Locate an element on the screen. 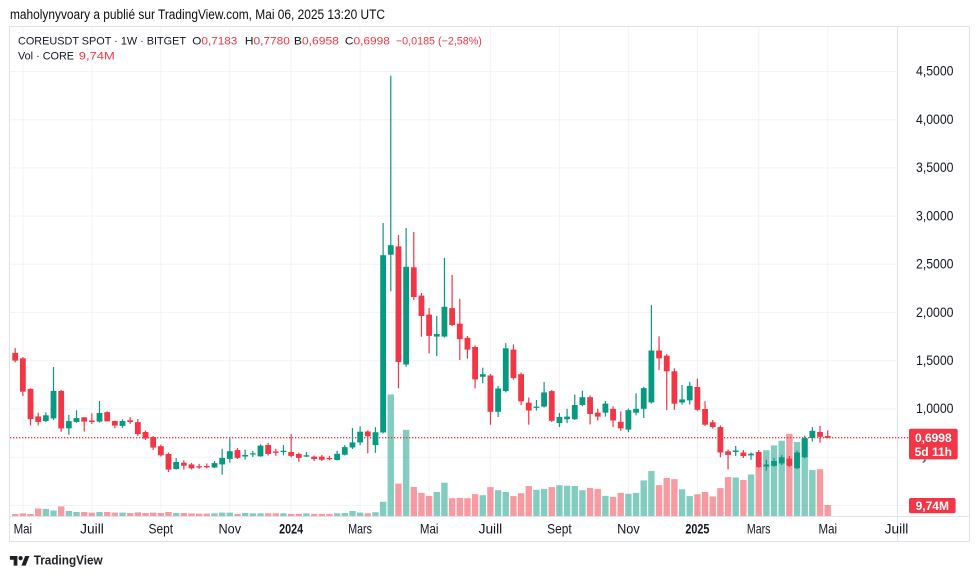 The height and width of the screenshot is (579, 980). svg-text: 1,5000 is located at coordinates (935, 360).